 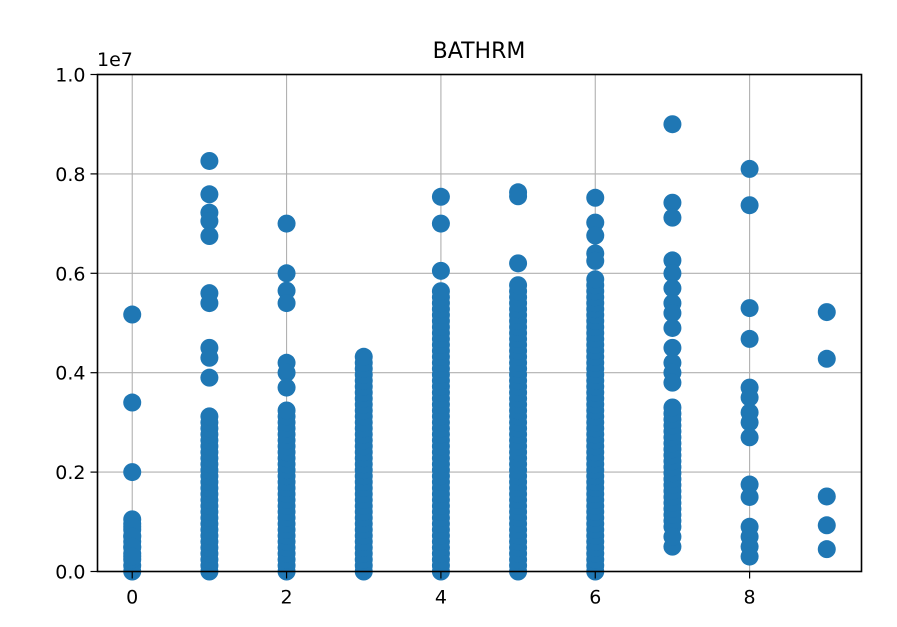 I want to click on chart-title: BATHRM, so click(x=479, y=51).